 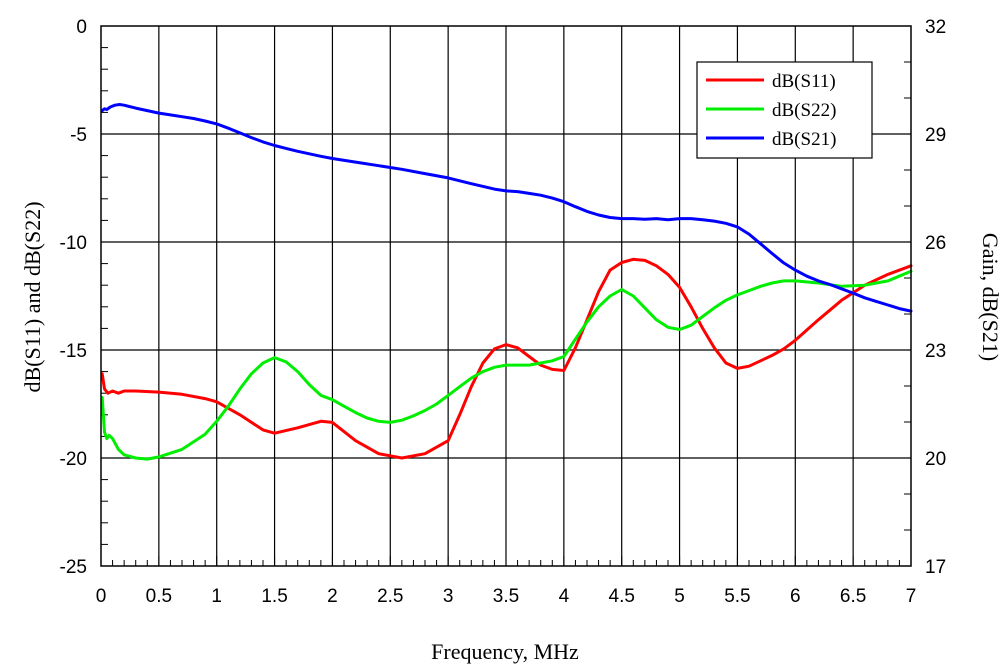 I want to click on y-left-tick-label: -20, so click(x=73, y=459).